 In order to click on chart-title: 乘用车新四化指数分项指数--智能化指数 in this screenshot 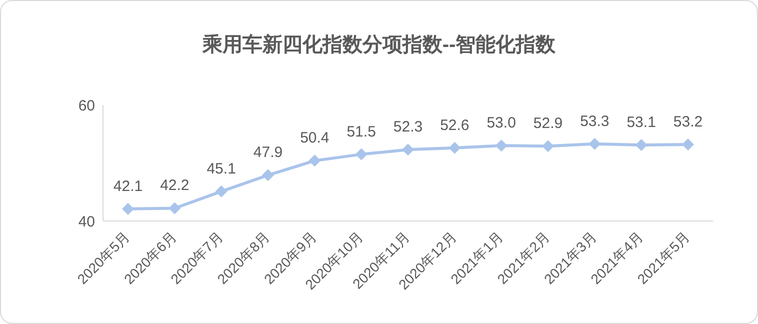, I will do `click(379, 45)`.